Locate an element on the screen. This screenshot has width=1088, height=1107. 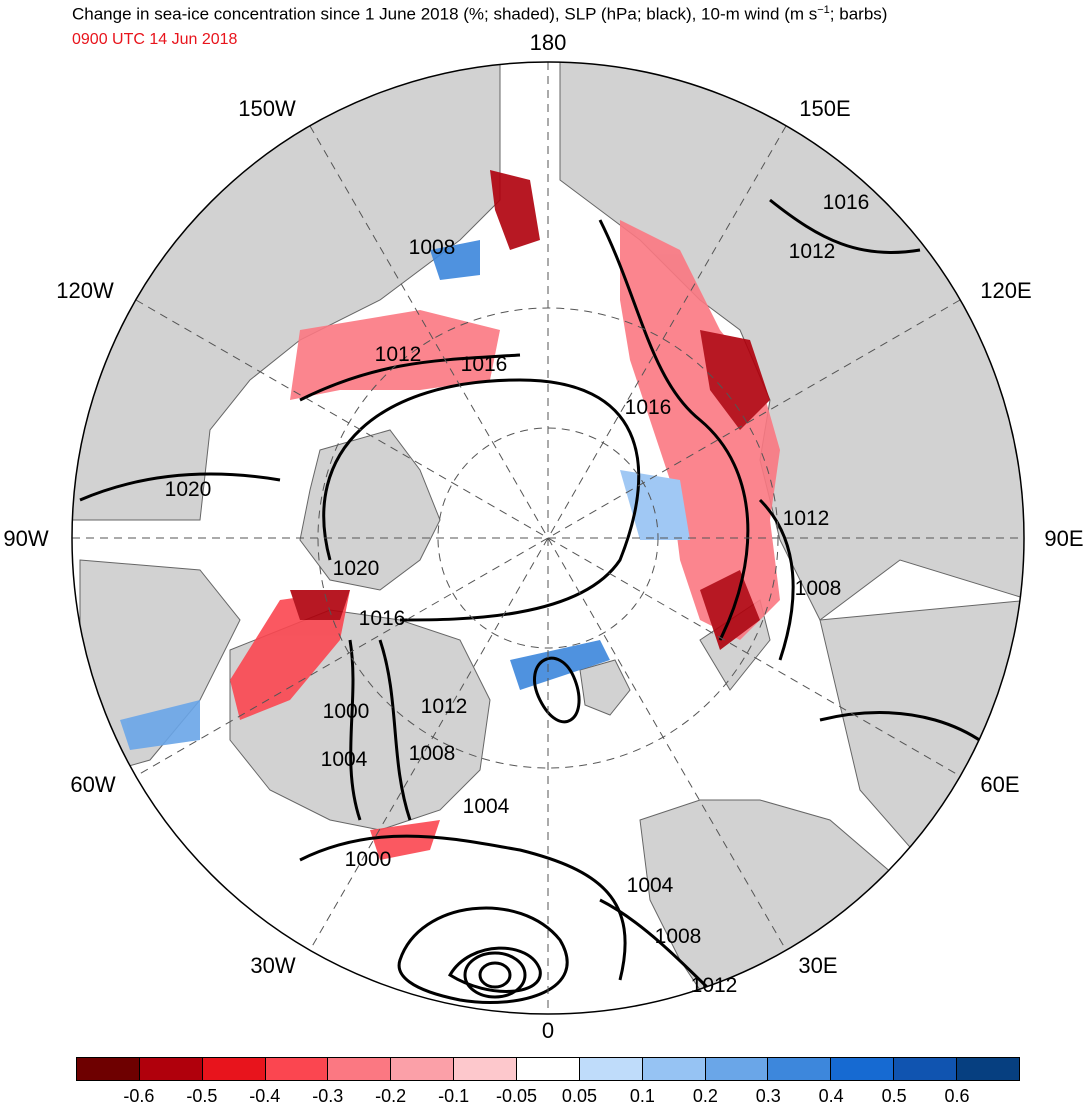
colorbar-tick-label: 0.3 is located at coordinates (768, 1096).